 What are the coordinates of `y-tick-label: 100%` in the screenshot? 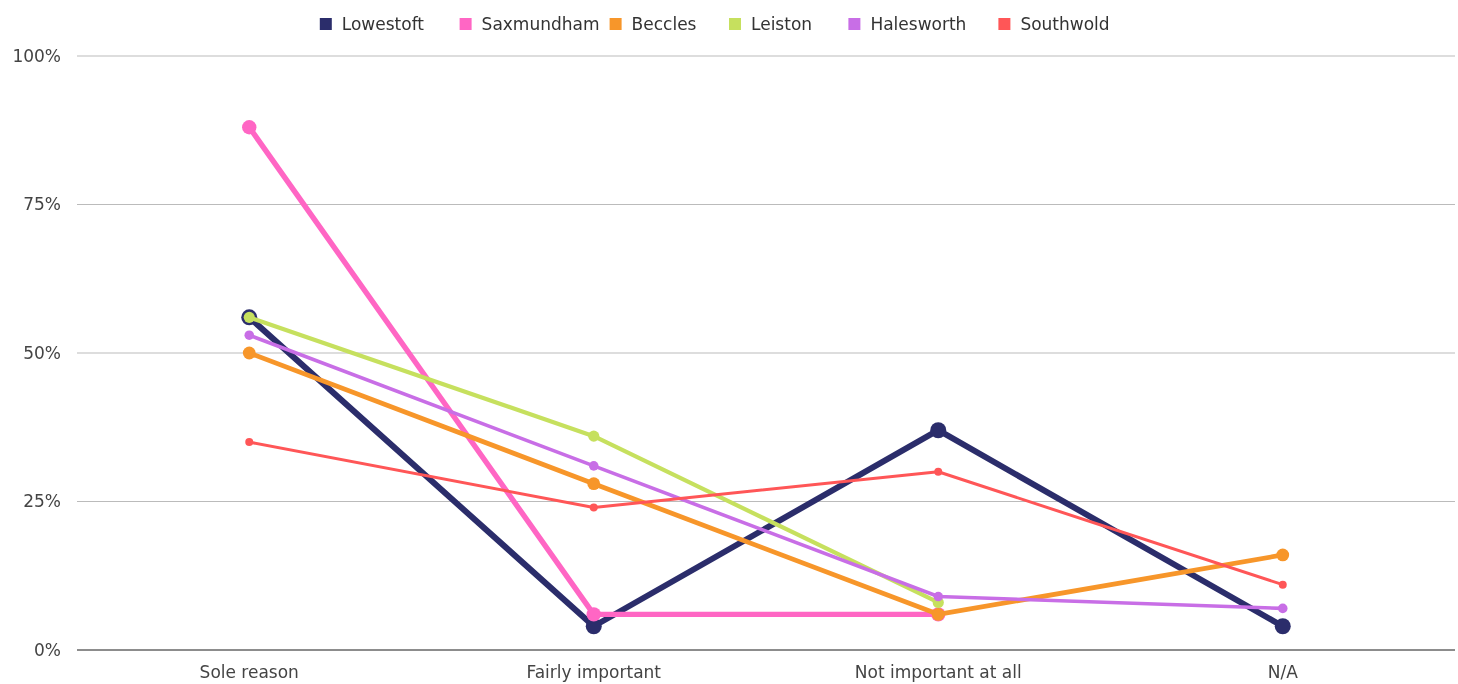 It's located at (36, 55).